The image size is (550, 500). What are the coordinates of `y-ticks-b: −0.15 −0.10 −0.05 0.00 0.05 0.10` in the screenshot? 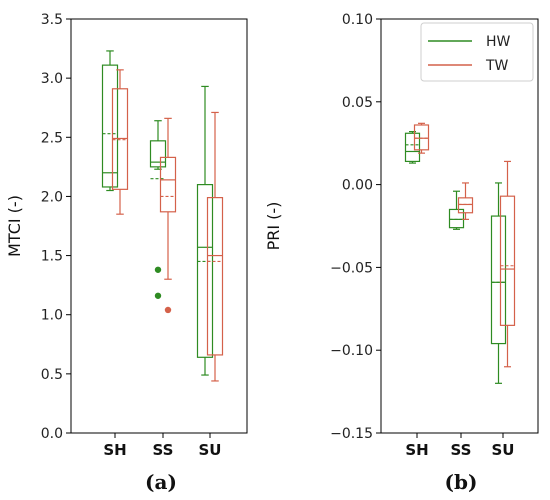 It's located at (355, 227).